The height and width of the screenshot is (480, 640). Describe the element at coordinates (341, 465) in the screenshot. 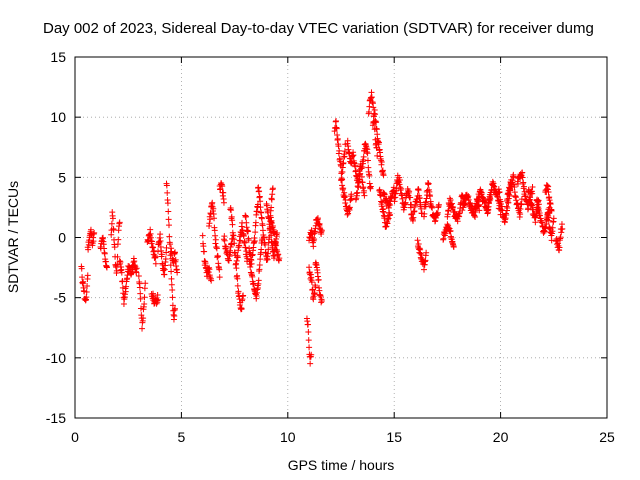

I see `x-axis-label: GPS time / hours` at that location.